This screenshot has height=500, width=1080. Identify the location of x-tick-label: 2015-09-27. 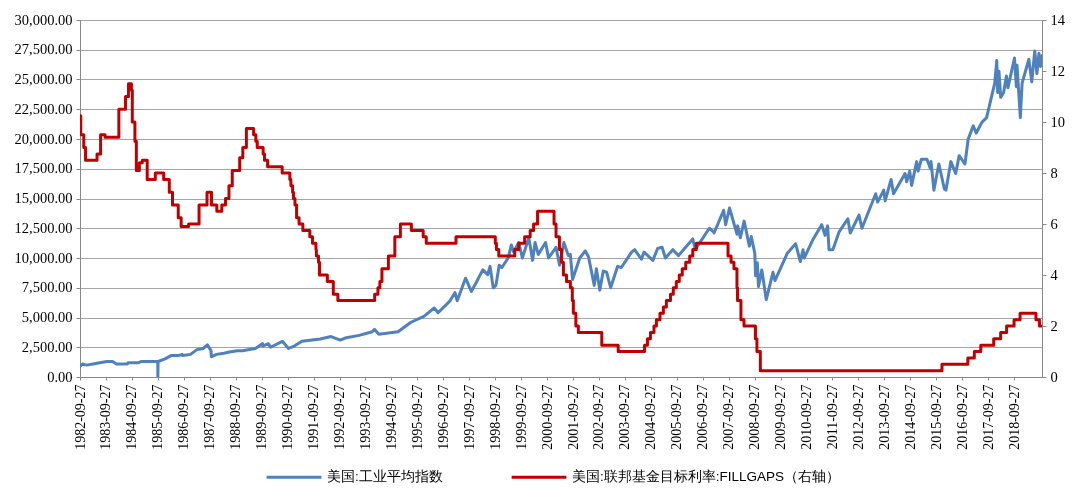
(936, 417).